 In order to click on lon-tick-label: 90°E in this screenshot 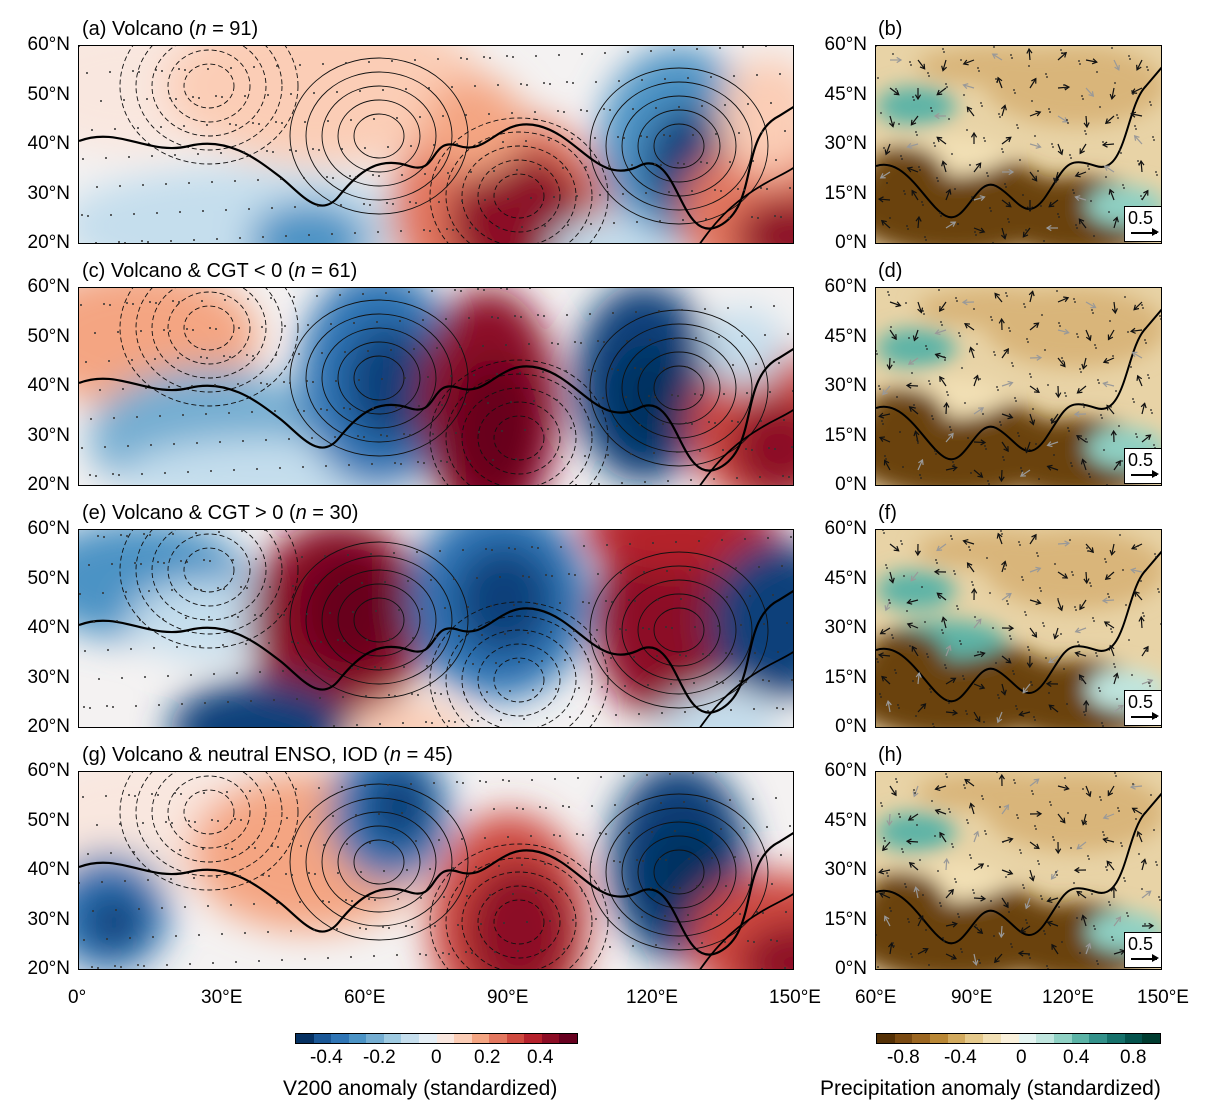, I will do `click(508, 997)`.